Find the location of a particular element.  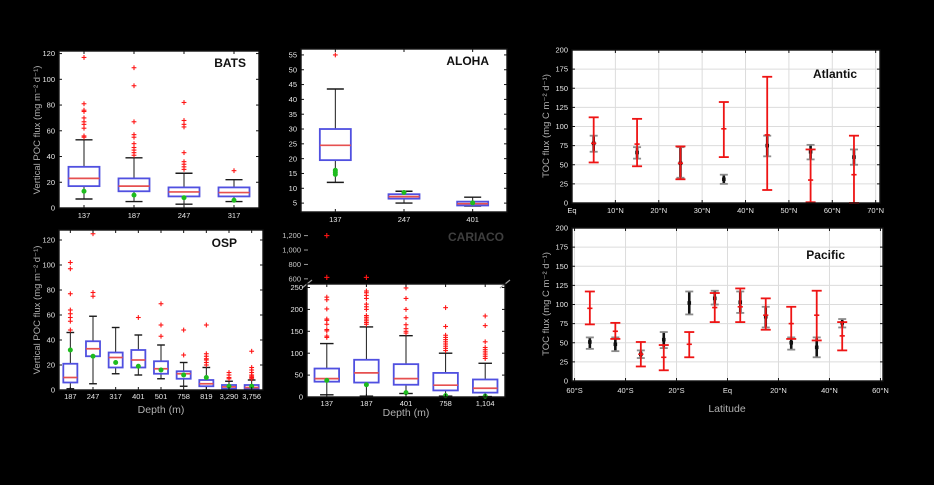

y-tick-label: 5 is located at coordinates (295, 203).